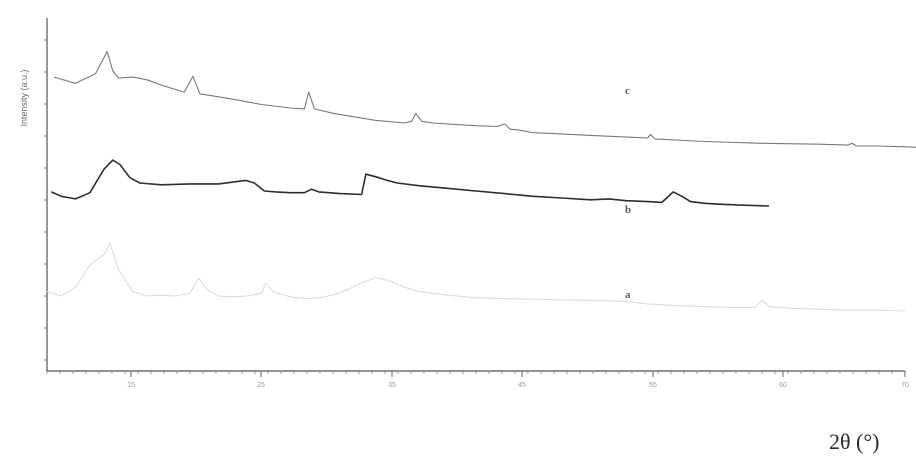 The image size is (916, 461). What do you see at coordinates (410, 183) in the screenshot?
I see `series-line-b` at bounding box center [410, 183].